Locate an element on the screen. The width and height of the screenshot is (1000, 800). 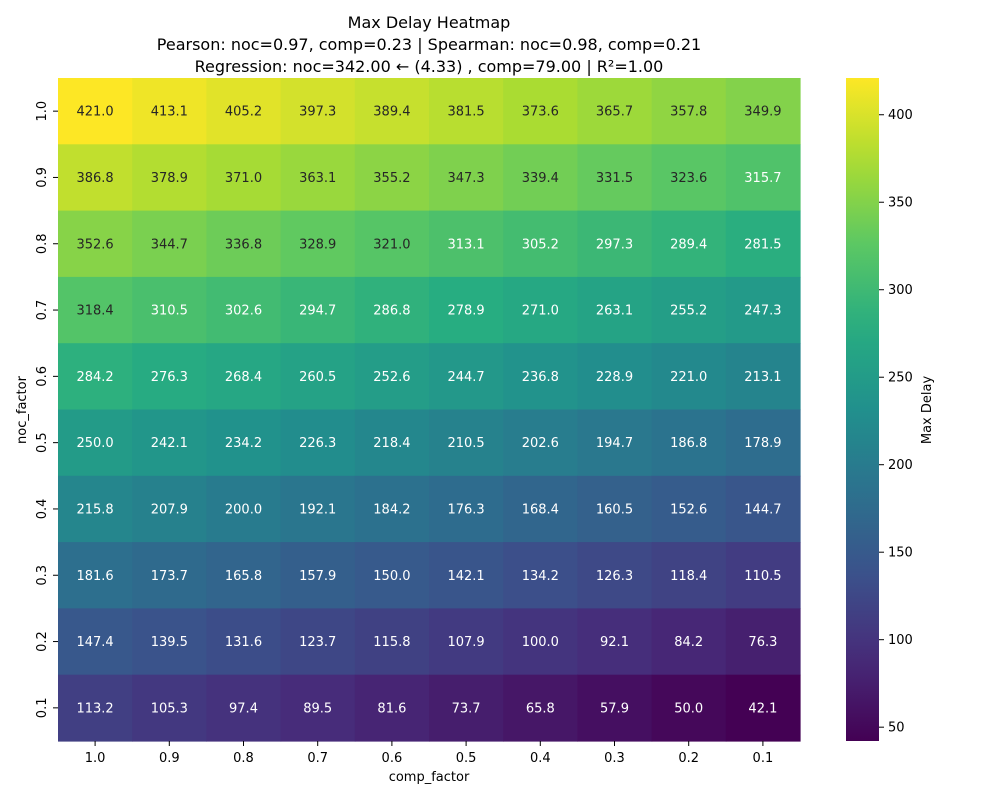
cell-value-label: 123.7 is located at coordinates (317, 642).